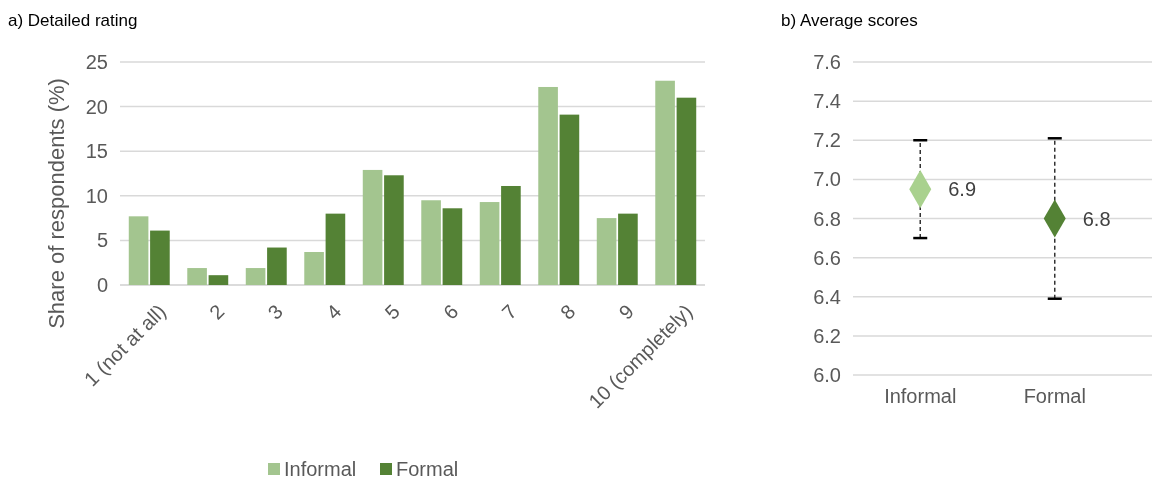 The image size is (1152, 485). What do you see at coordinates (320, 469) in the screenshot?
I see `legend-label: Informal` at bounding box center [320, 469].